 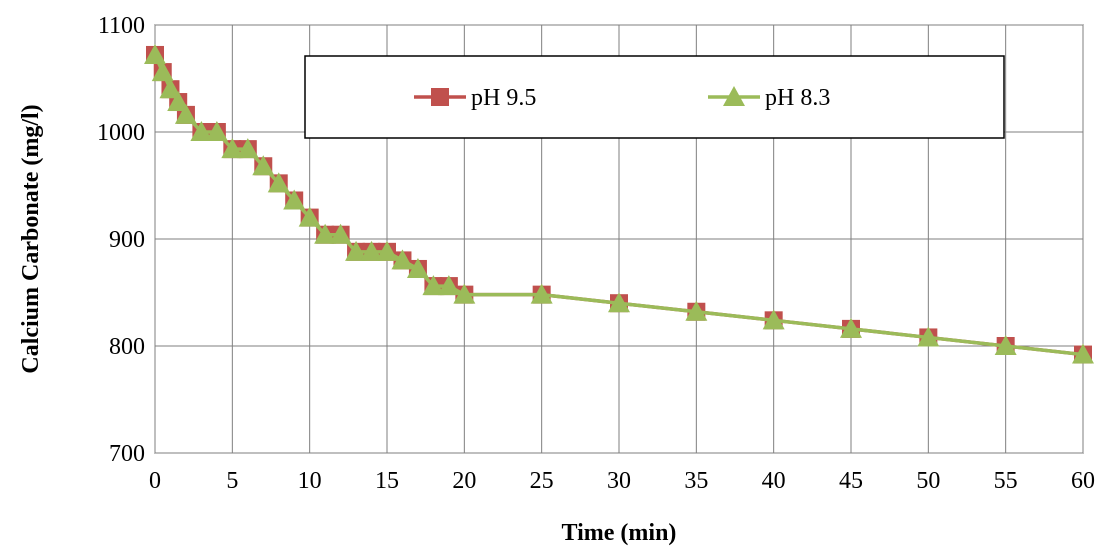 I want to click on x-tick-label: 55, so click(x=1006, y=481).